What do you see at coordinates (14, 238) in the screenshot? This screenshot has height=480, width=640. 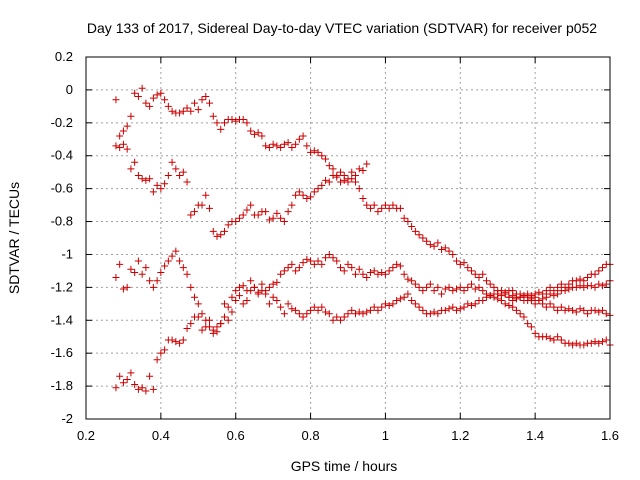 I see `y-axis-label: SDTVAR / TECUs` at bounding box center [14, 238].